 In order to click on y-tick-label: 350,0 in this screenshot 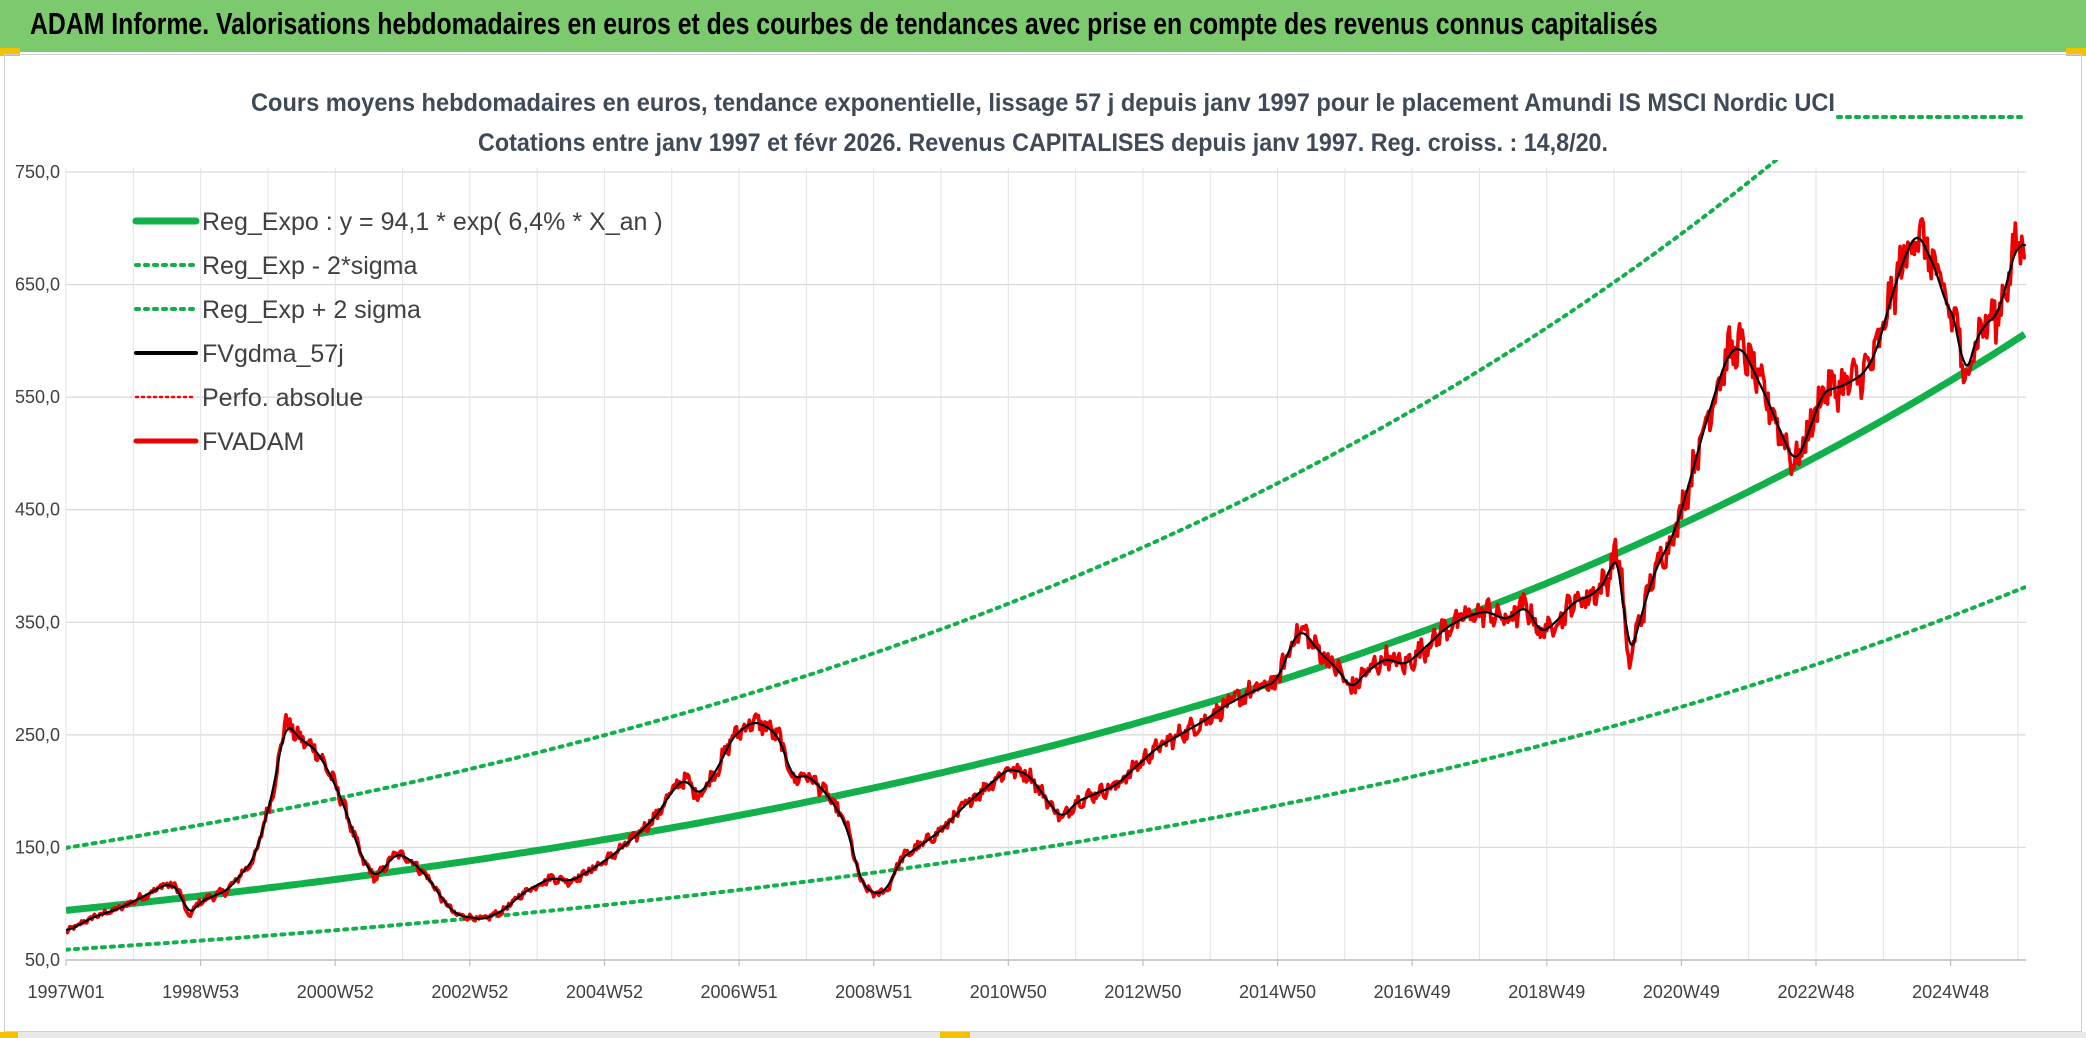, I will do `click(37, 622)`.